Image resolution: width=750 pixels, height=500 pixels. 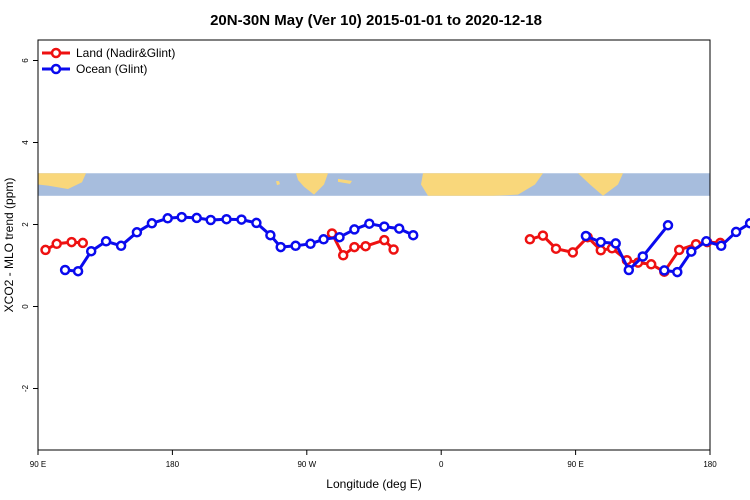 What do you see at coordinates (25, 224) in the screenshot?
I see `y-tick-label: 2` at bounding box center [25, 224].